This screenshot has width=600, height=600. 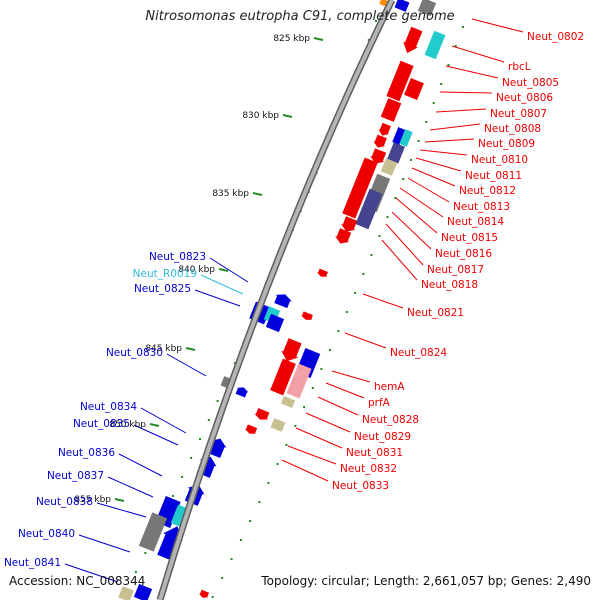 I want to click on gene-label-right: Neut_0829, so click(x=382, y=437).